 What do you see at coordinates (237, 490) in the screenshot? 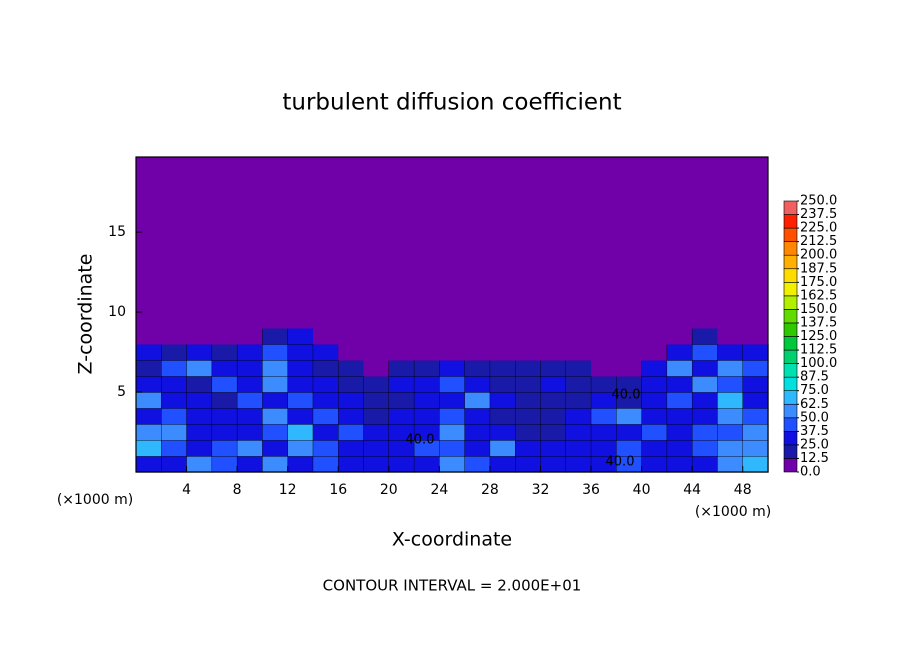
I see `x-tick-label: 8` at bounding box center [237, 490].